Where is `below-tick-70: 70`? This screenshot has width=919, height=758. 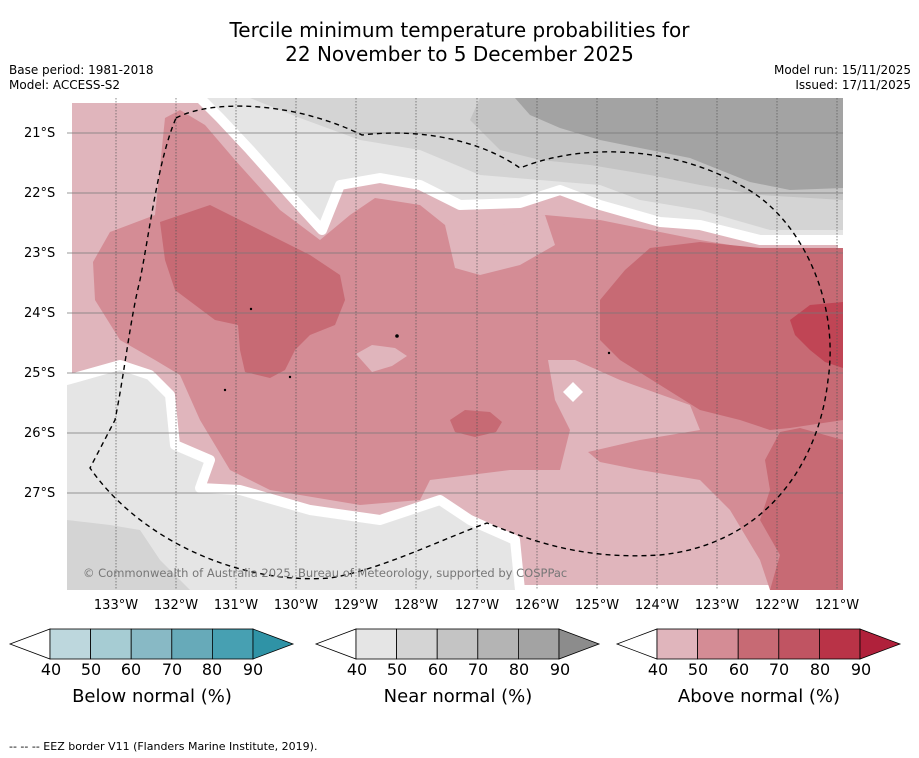 below-tick-70: 70 is located at coordinates (172, 669).